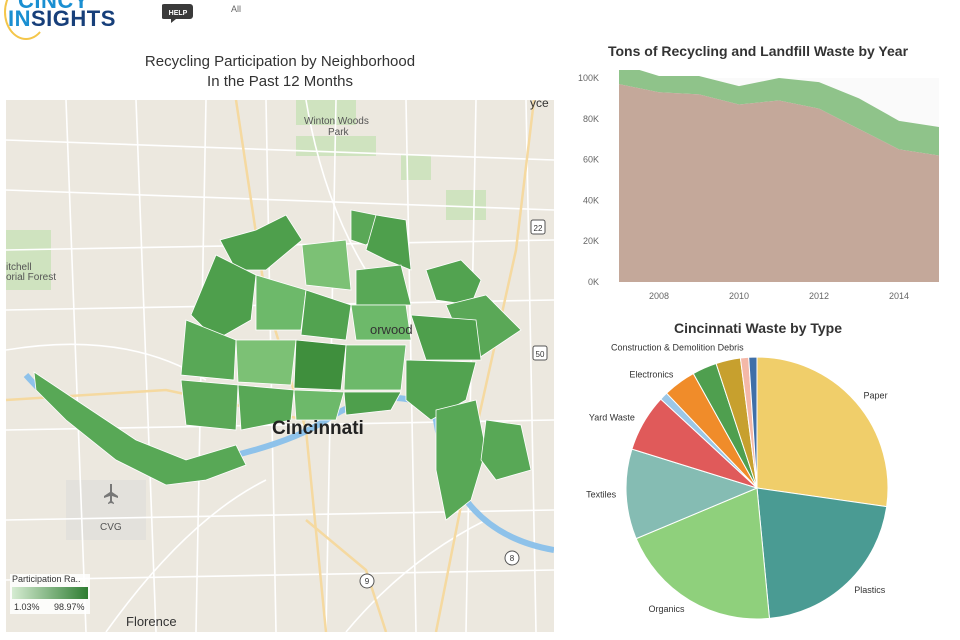 This screenshot has width=960, height=640. Describe the element at coordinates (593, 282) in the screenshot. I see `y-tick-label: 0K` at that location.